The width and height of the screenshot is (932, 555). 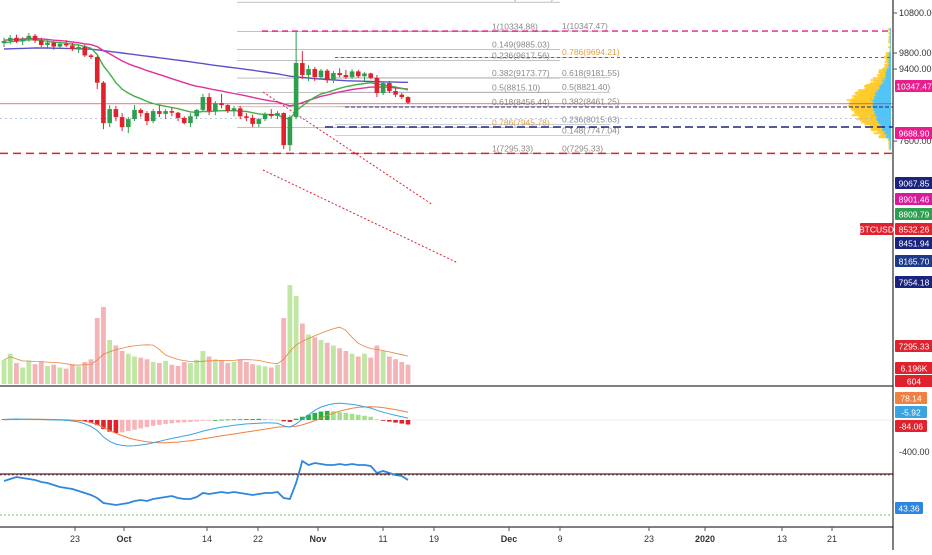 What do you see at coordinates (832, 539) in the screenshot?
I see `time-axis-label: 21` at bounding box center [832, 539].